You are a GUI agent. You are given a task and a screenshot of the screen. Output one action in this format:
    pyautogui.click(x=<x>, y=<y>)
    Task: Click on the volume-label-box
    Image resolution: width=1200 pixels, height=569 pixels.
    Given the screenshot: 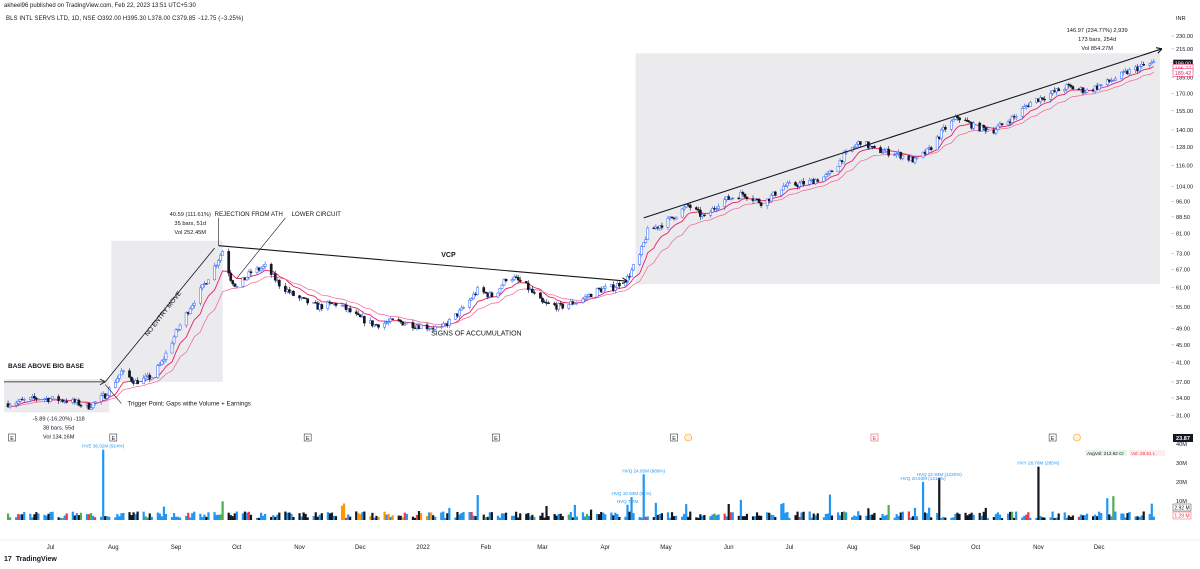 What is the action you would take?
    pyautogui.click(x=1182, y=507)
    